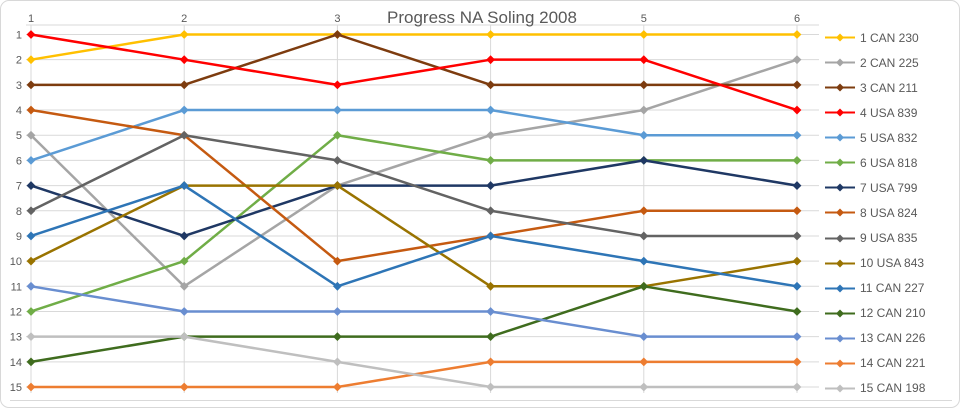 This screenshot has width=960, height=408. I want to click on legend-item-4: 4 USA 839, so click(875, 112).